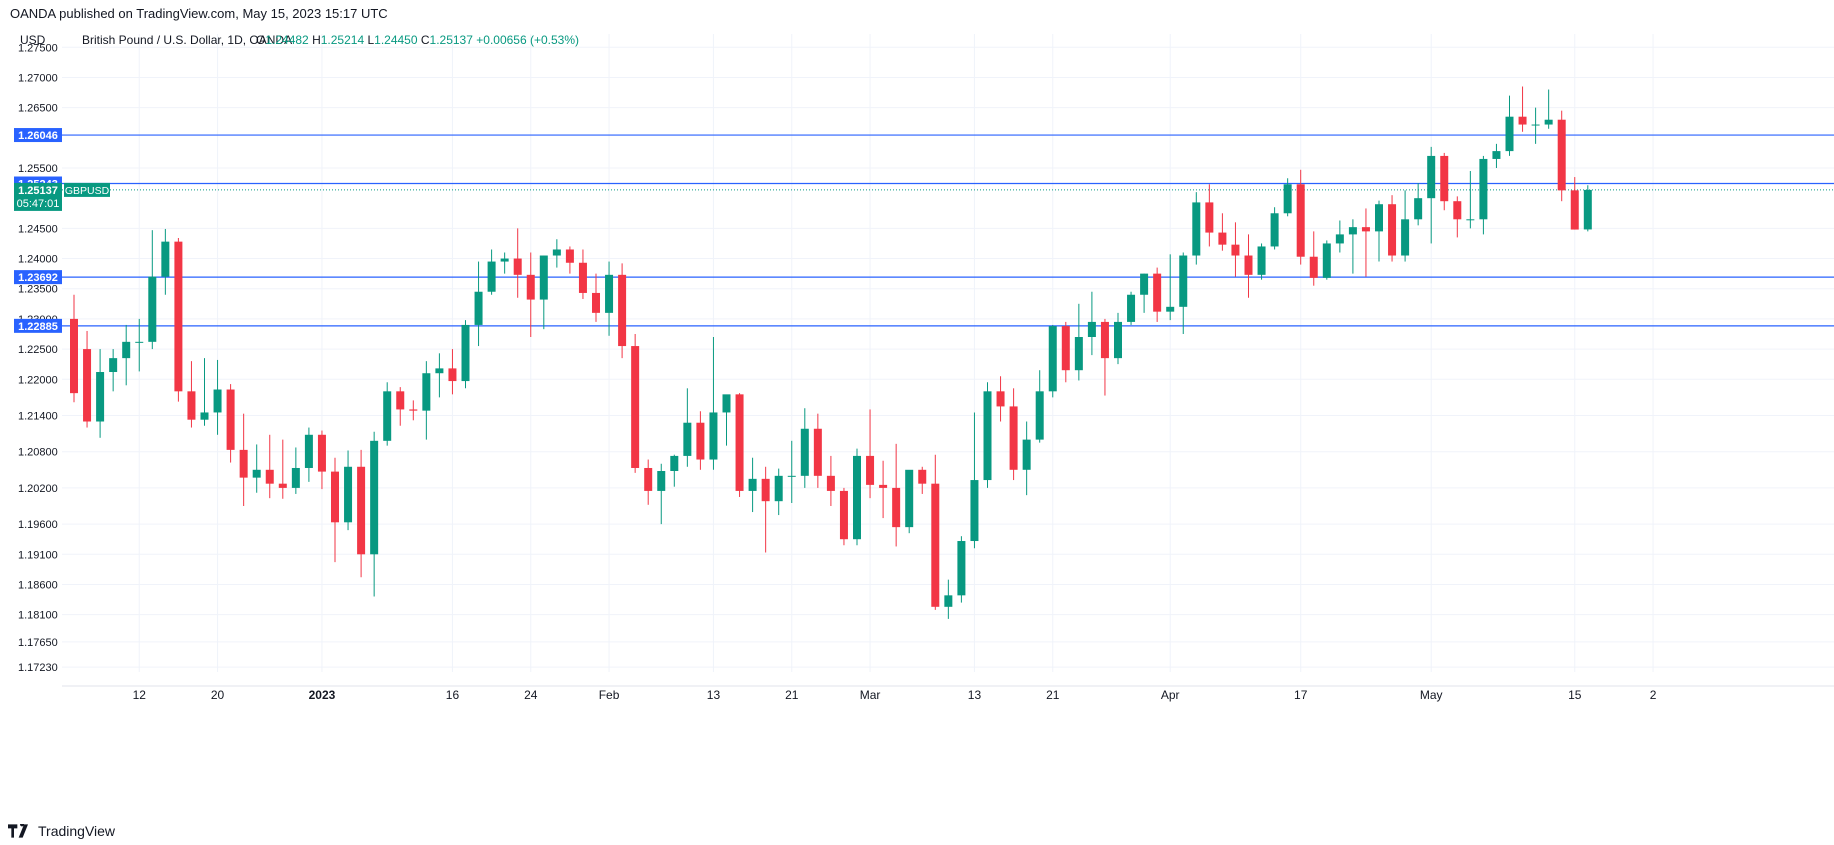 The height and width of the screenshot is (845, 1834). I want to click on footer-branding: TradingView, so click(61, 831).